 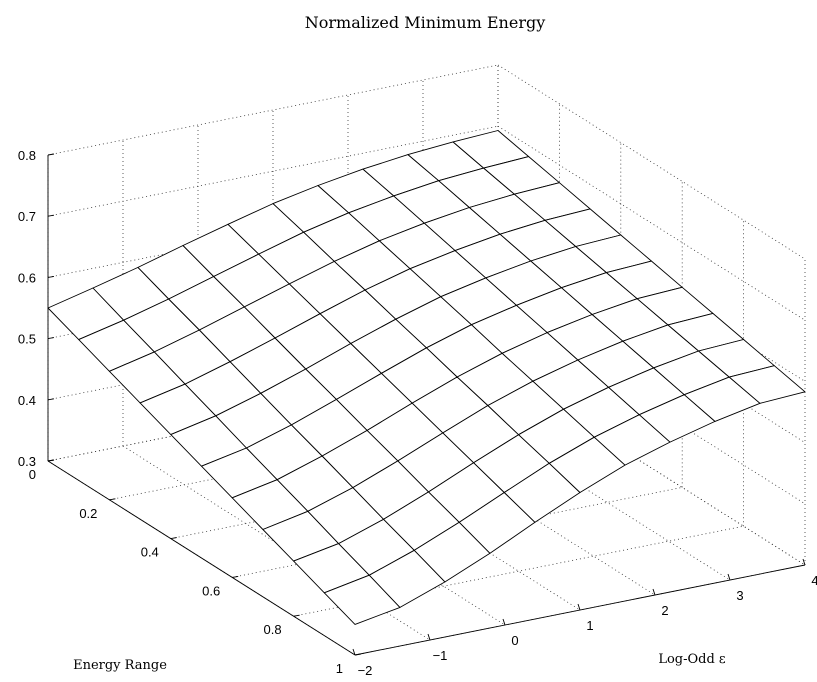 What do you see at coordinates (692, 659) in the screenshot?
I see `x-axis-label: Log-Odd ε` at bounding box center [692, 659].